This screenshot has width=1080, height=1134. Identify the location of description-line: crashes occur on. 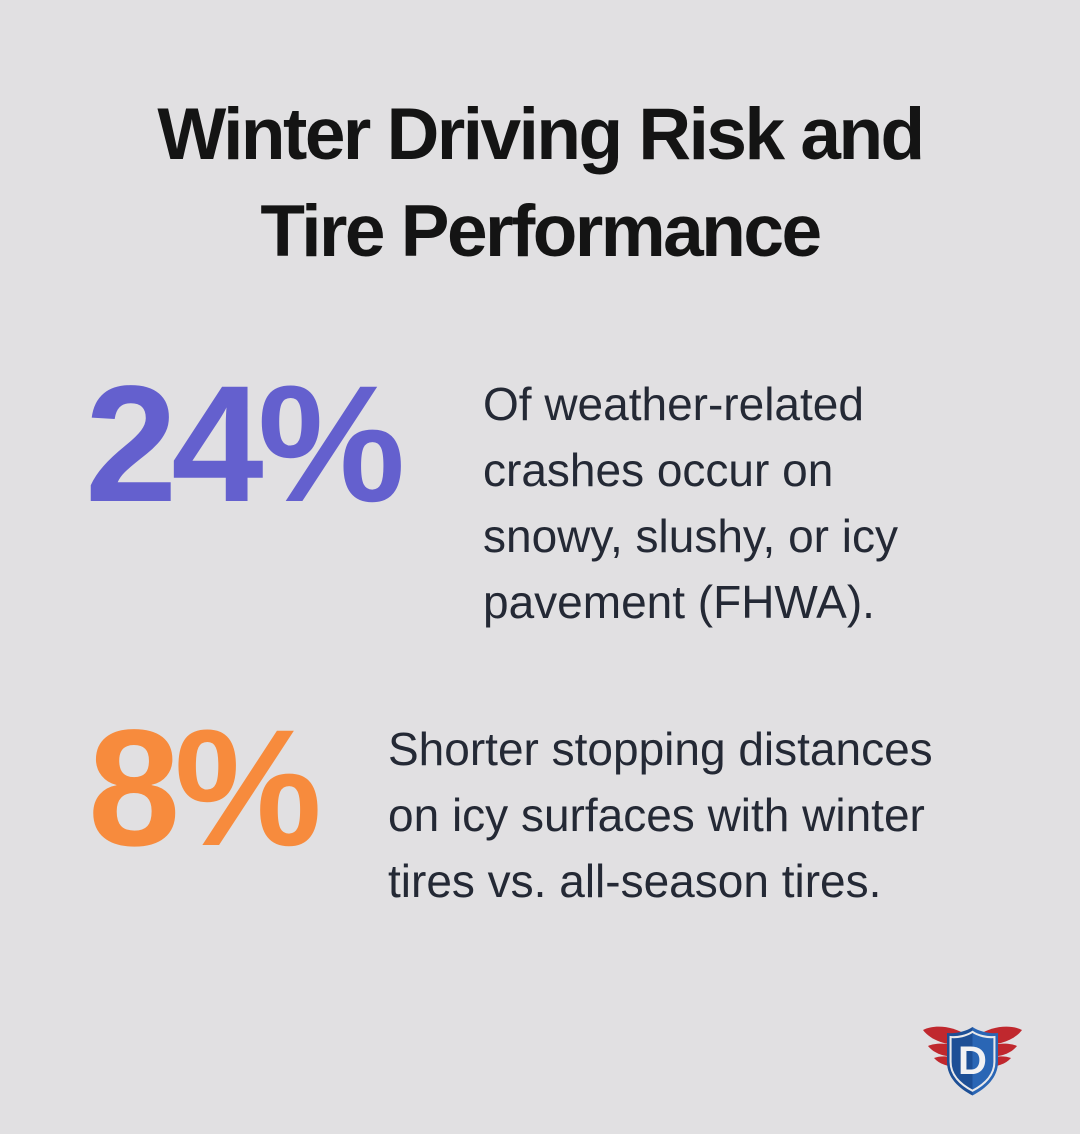
(658, 470).